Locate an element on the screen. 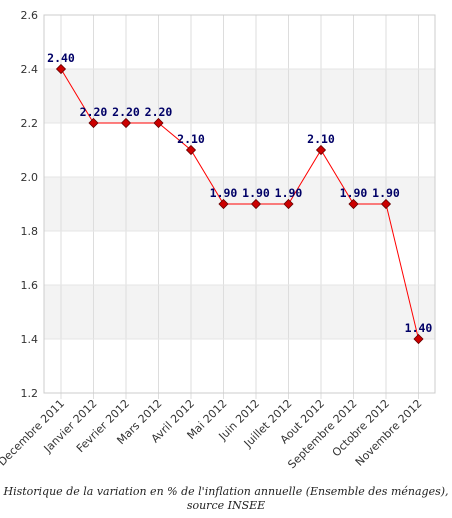 This screenshot has width=452, height=518. data-label: 1.40 is located at coordinates (419, 328).